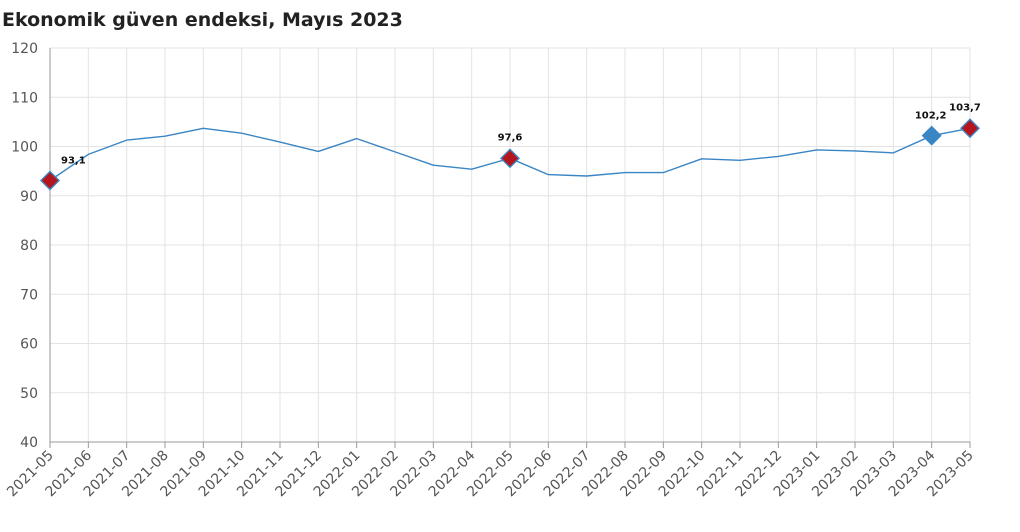 This screenshot has height=532, width=1020. What do you see at coordinates (931, 116) in the screenshot?
I see `data-label: 102,2` at bounding box center [931, 116].